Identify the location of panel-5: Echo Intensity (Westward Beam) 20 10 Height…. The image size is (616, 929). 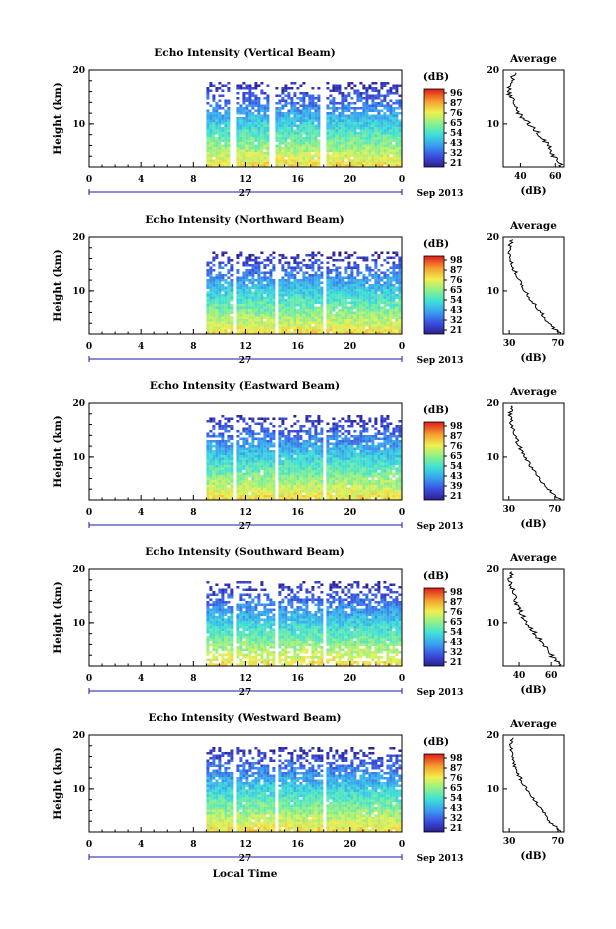
(308, 788).